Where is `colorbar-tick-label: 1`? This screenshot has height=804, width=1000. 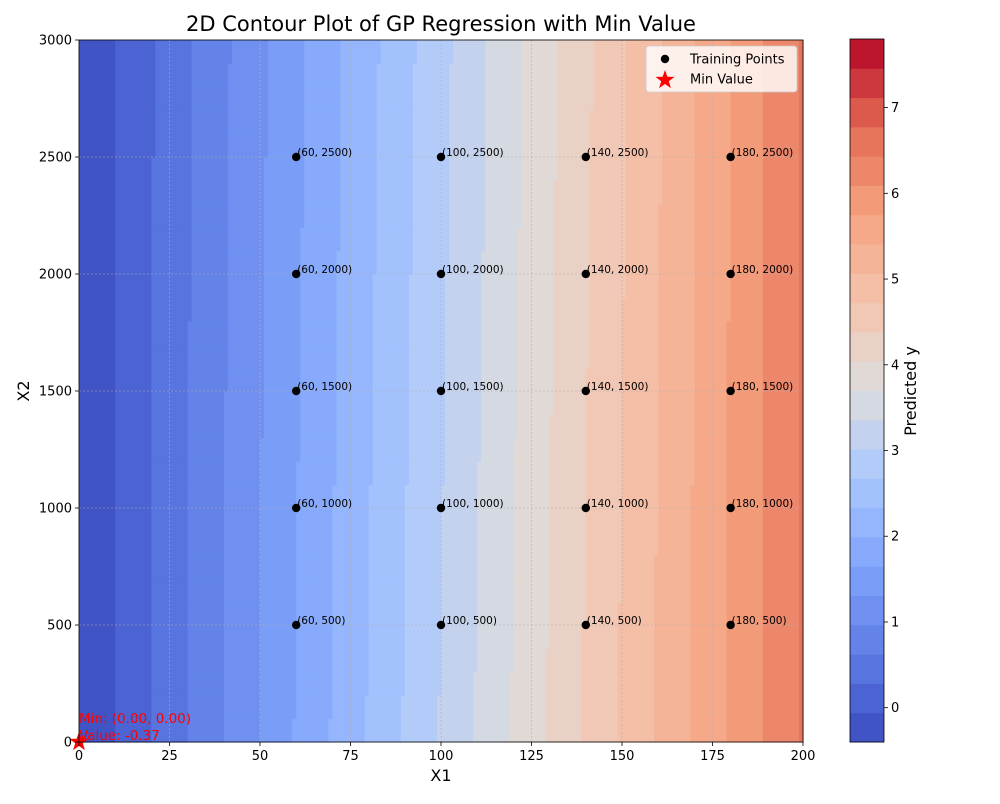 colorbar-tick-label: 1 is located at coordinates (895, 622).